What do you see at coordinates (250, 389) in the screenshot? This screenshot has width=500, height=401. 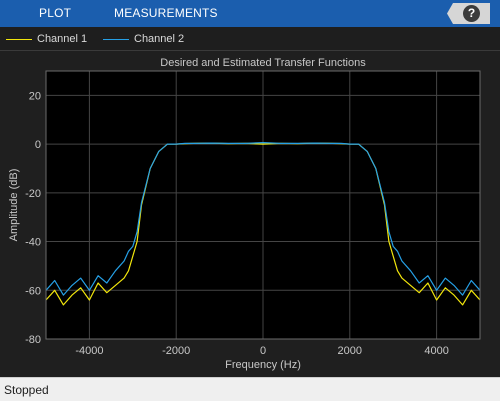 I see `status-bar: Stopped` at bounding box center [250, 389].